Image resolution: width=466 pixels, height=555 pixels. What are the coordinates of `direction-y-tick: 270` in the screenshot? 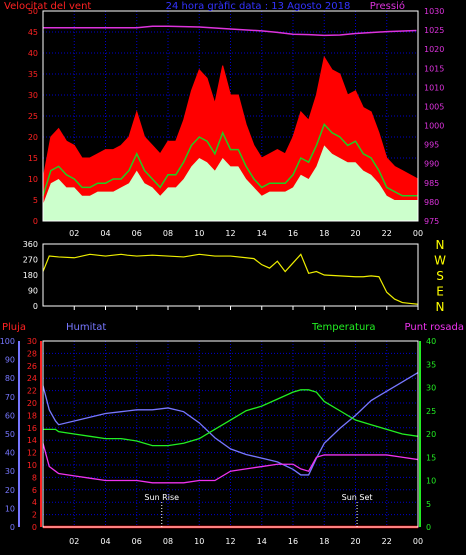 It's located at (30, 260).